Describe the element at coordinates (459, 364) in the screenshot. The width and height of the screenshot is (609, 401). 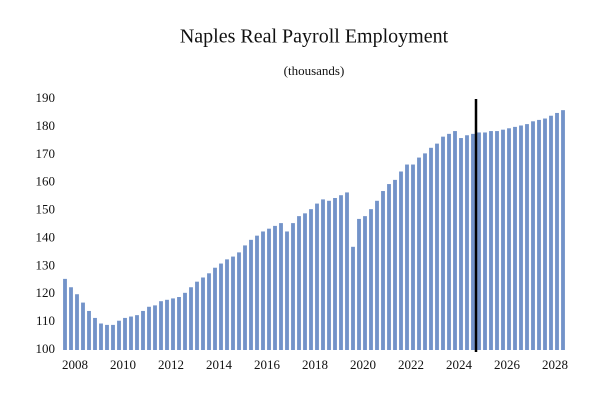
I see `x-tick-label: 2024` at that location.